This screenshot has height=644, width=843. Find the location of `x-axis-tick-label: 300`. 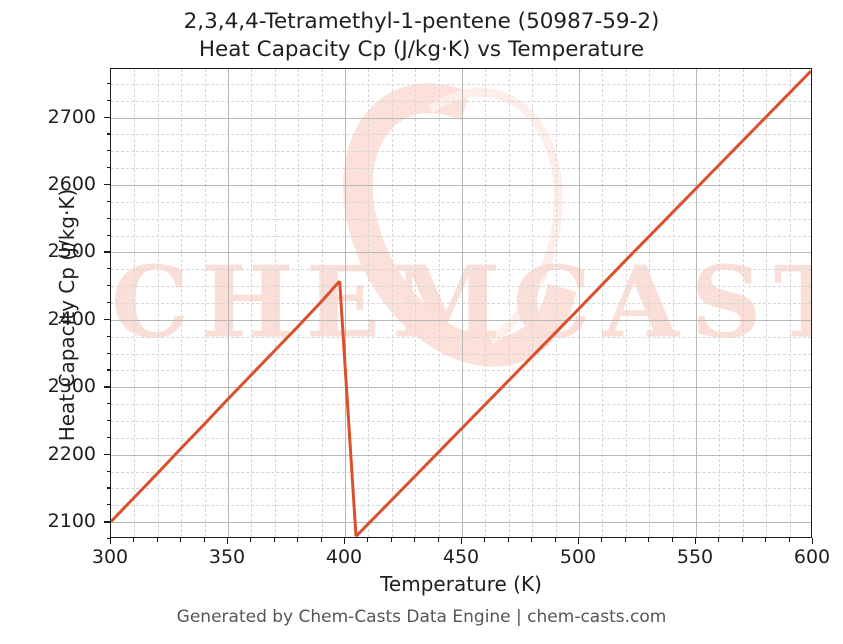

x-axis-tick-label: 300 is located at coordinates (110, 557).